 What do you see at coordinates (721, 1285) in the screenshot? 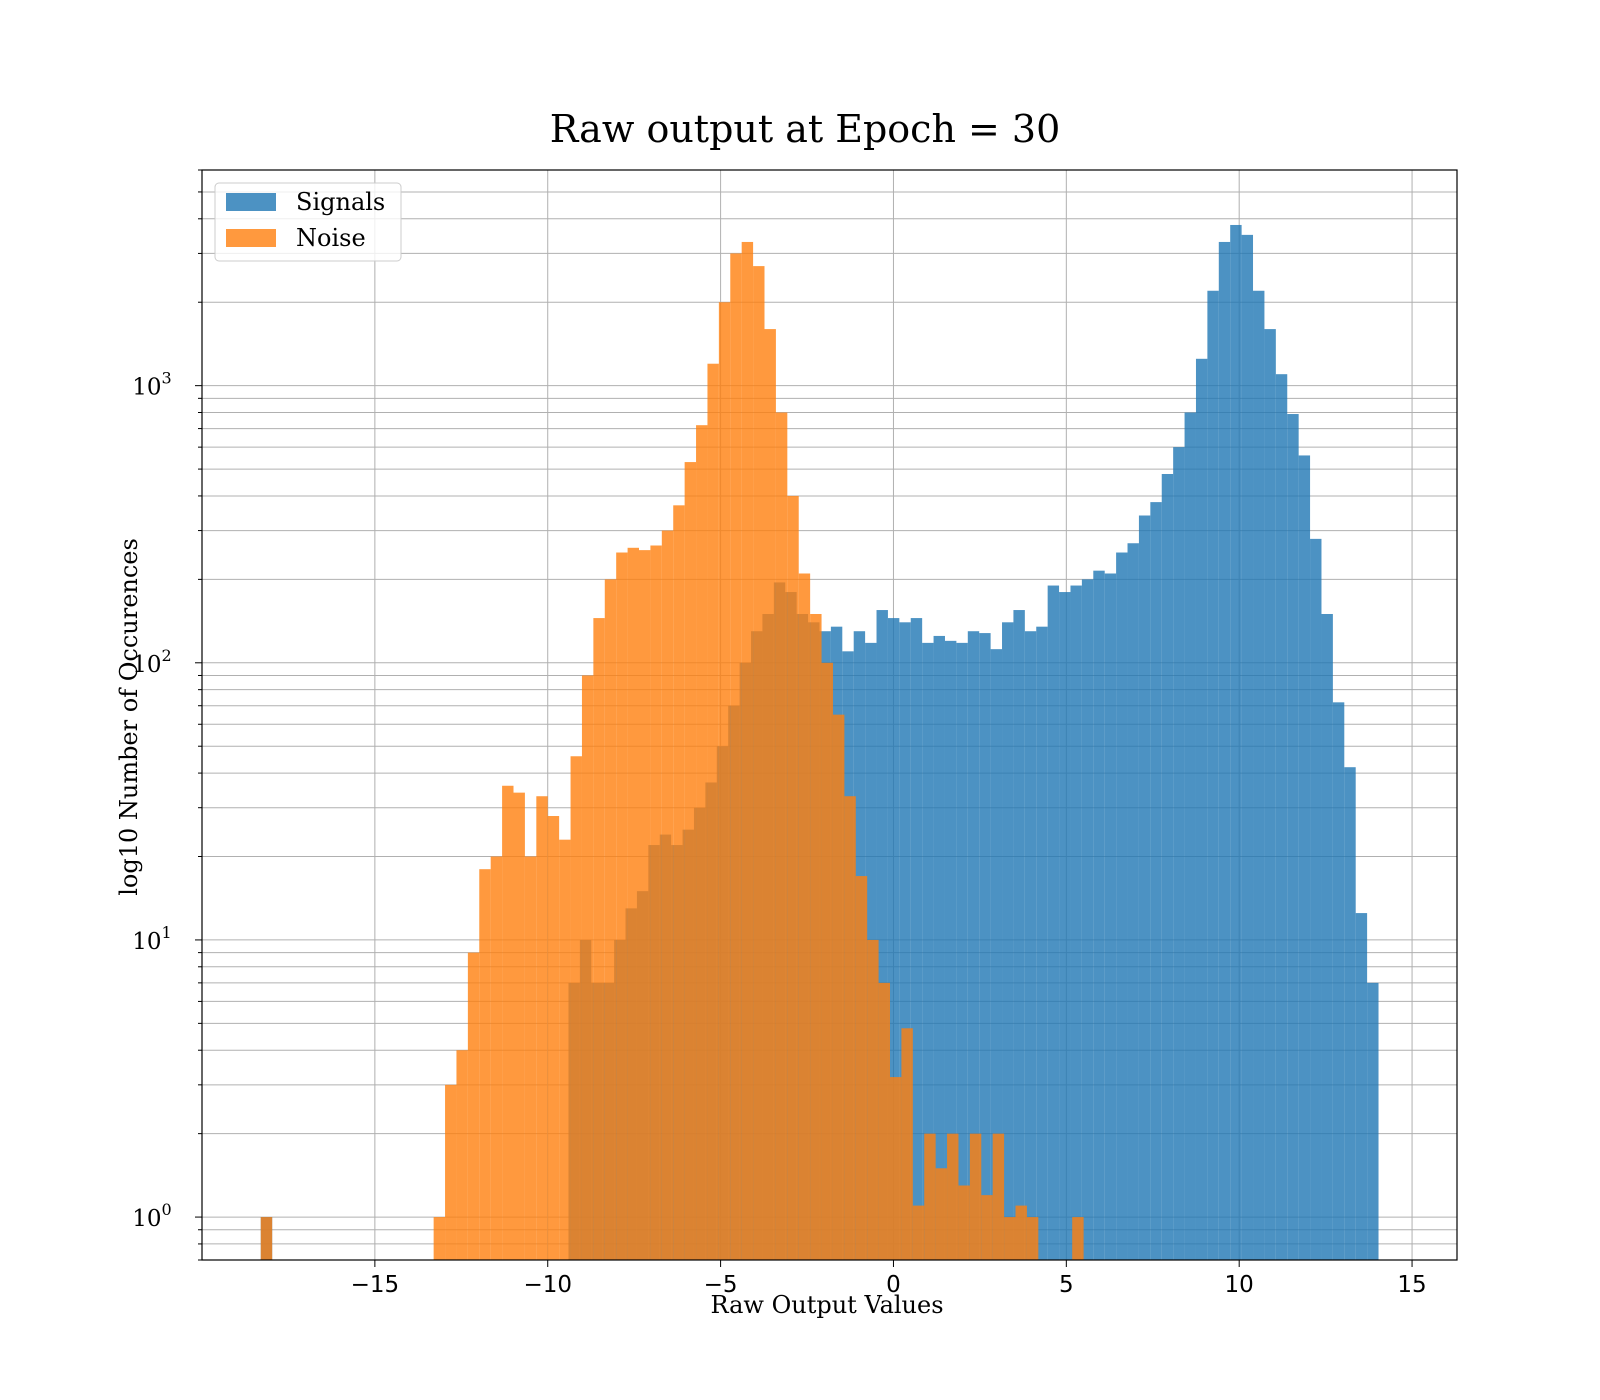
I see `x-tick-label: −5` at bounding box center [721, 1285].